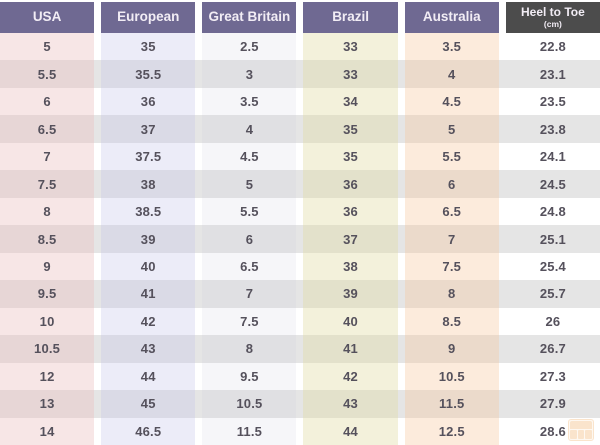 Image resolution: width=600 pixels, height=445 pixels. What do you see at coordinates (350, 17) in the screenshot?
I see `column-header-brazil: Brazil` at bounding box center [350, 17].